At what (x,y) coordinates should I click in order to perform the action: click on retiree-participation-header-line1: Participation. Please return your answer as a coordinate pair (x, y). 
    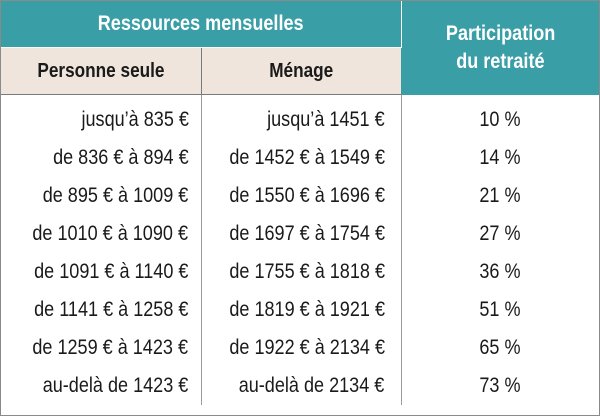
    Looking at the image, I should click on (500, 33).